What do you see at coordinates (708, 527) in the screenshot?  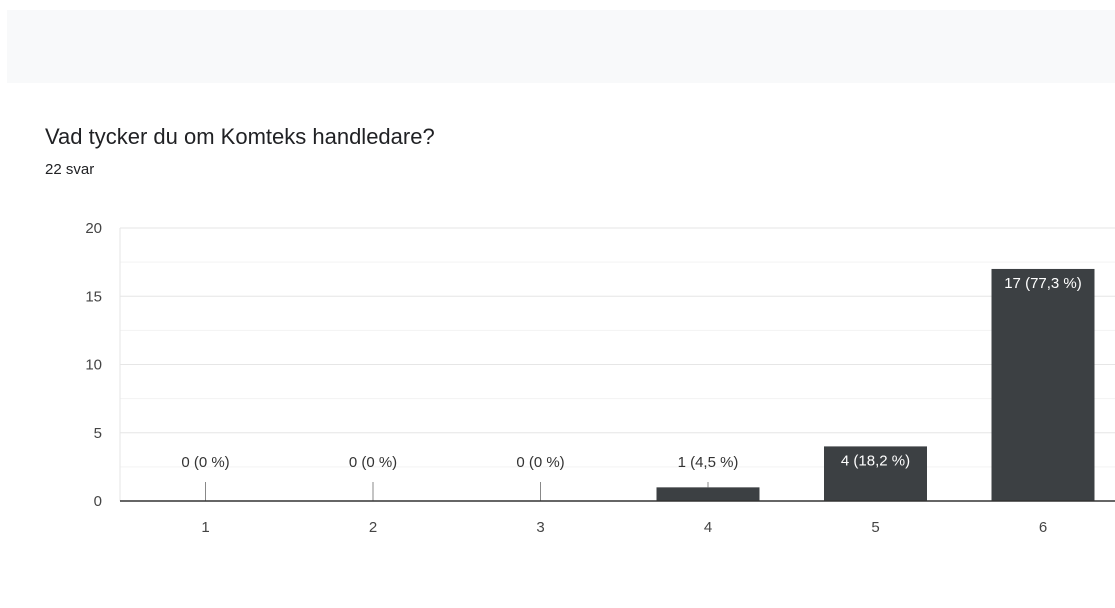 I see `x-tick-label: 4` at bounding box center [708, 527].